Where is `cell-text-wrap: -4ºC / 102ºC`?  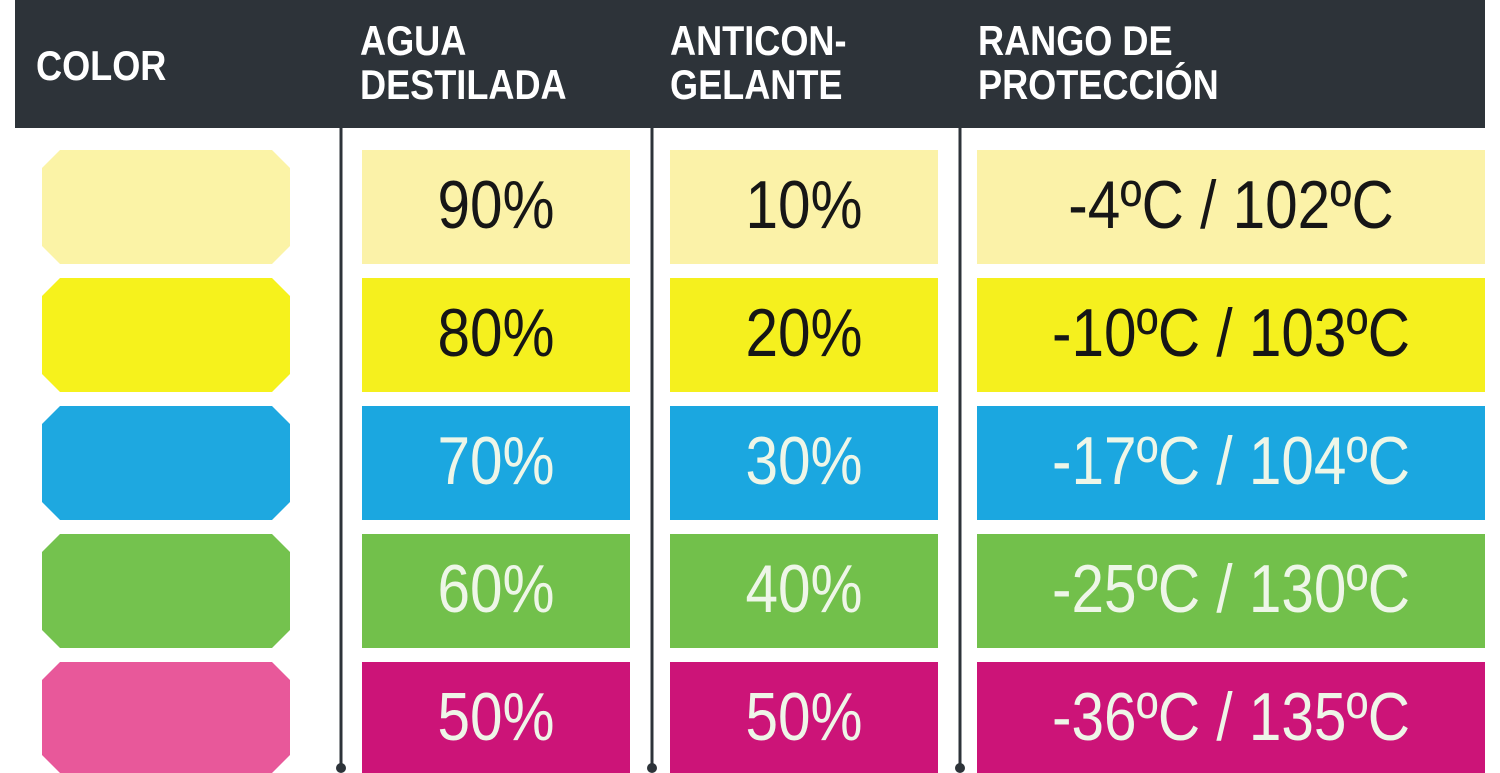 cell-text-wrap: -4ºC / 102ºC is located at coordinates (1230, 205).